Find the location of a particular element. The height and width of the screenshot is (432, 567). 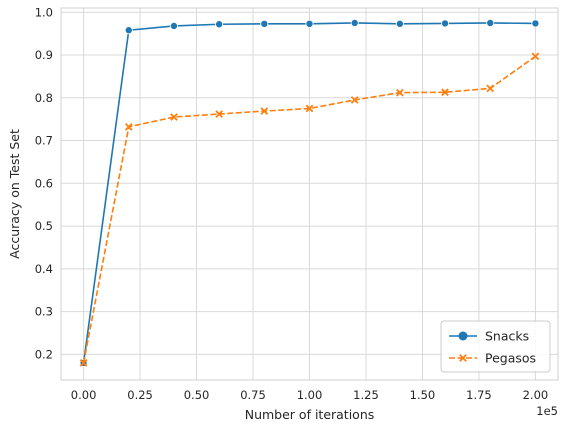

x-tick-label: 0.00 is located at coordinates (84, 395).